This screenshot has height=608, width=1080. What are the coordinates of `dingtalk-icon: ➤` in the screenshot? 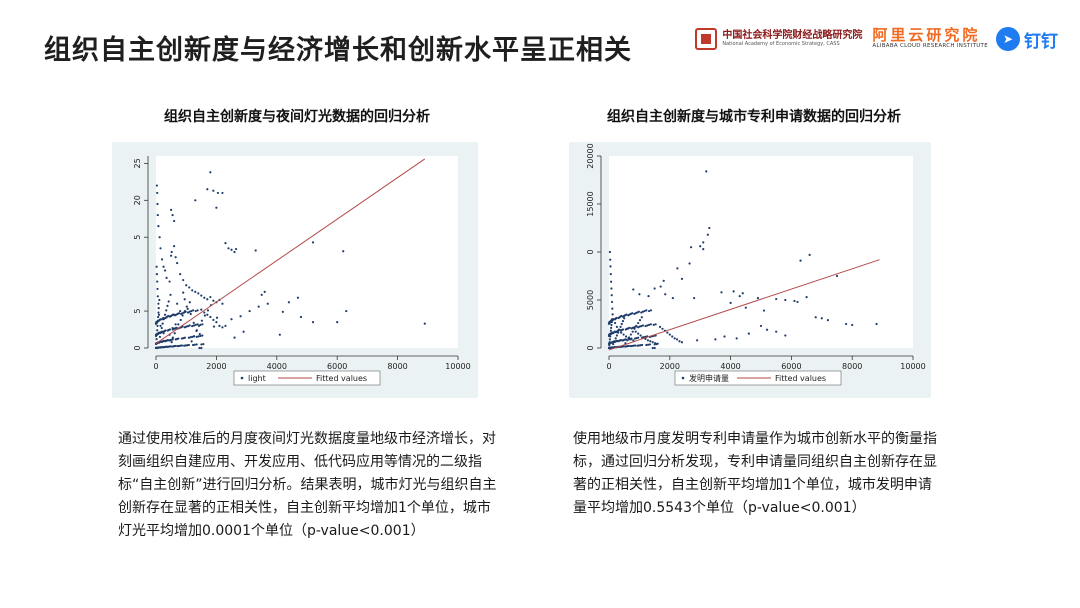 It's located at (1008, 39).